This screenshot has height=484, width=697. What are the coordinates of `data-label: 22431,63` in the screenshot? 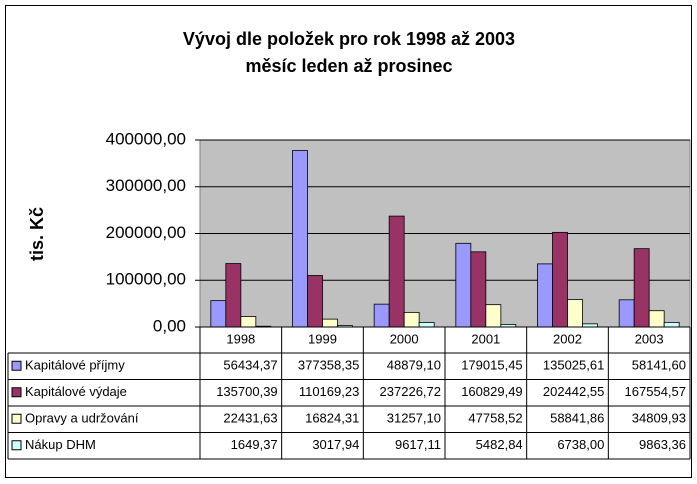 It's located at (250, 418).